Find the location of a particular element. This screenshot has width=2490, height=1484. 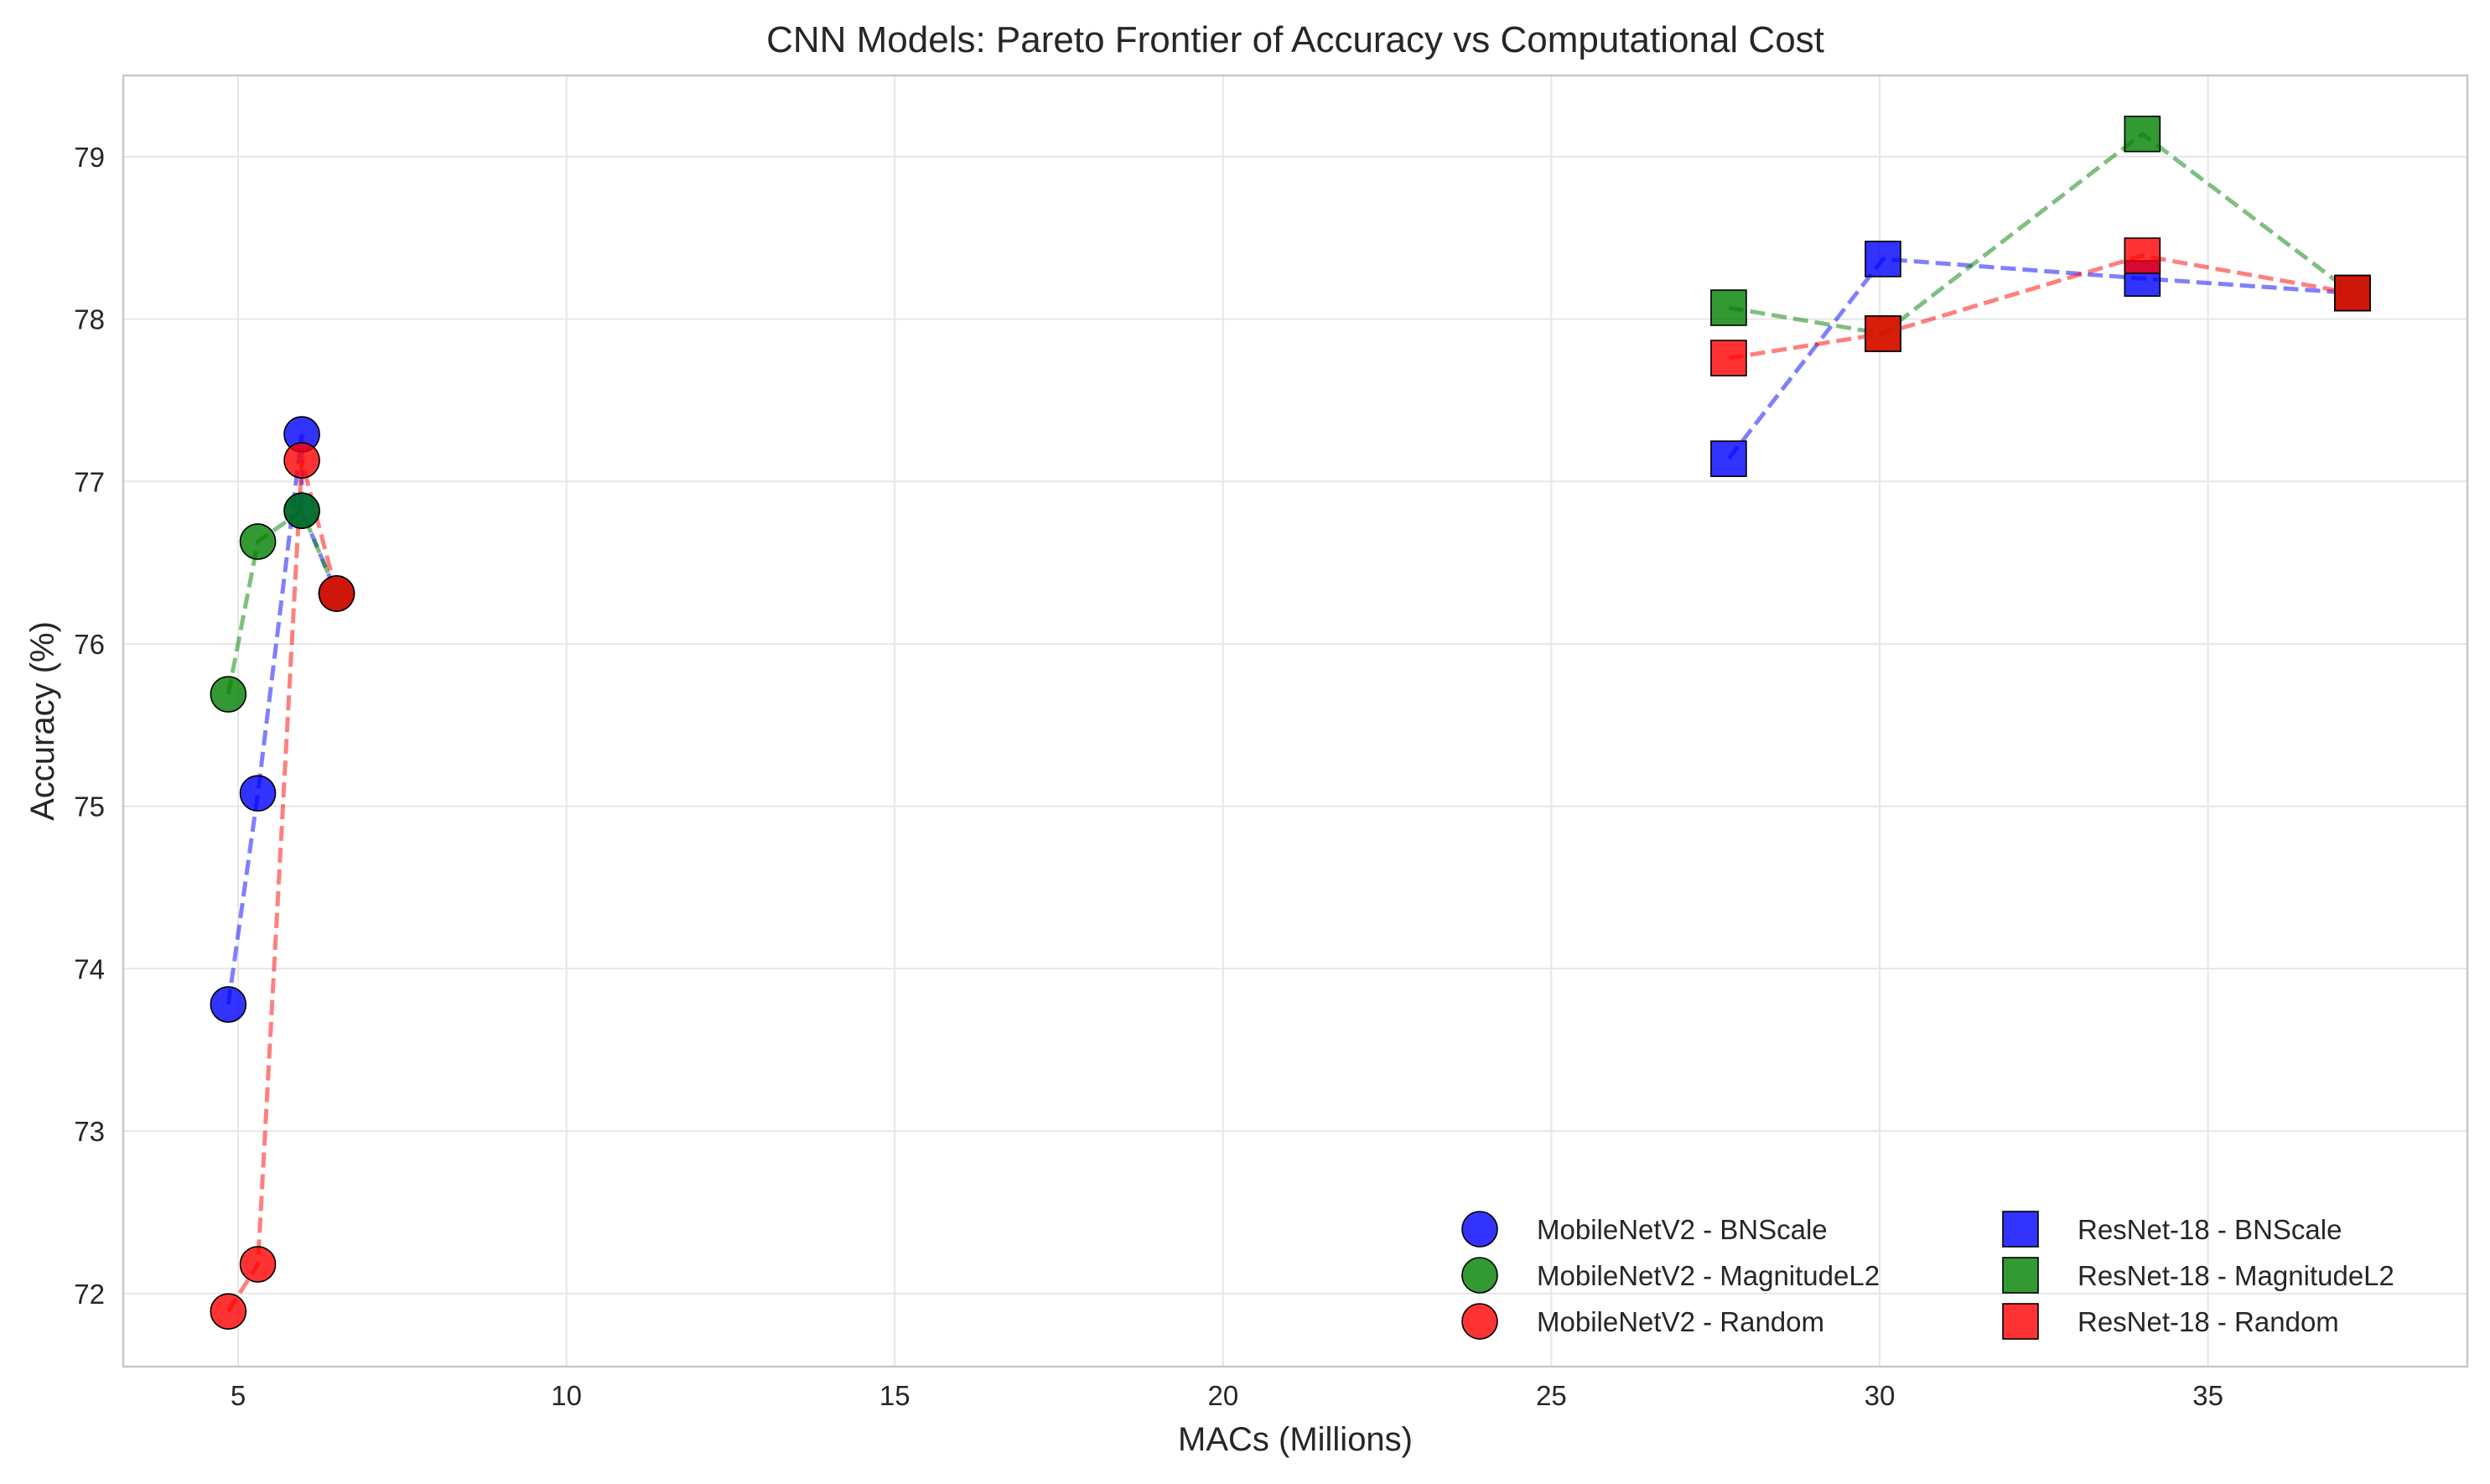

y-tick-label: 79 is located at coordinates (89, 157).